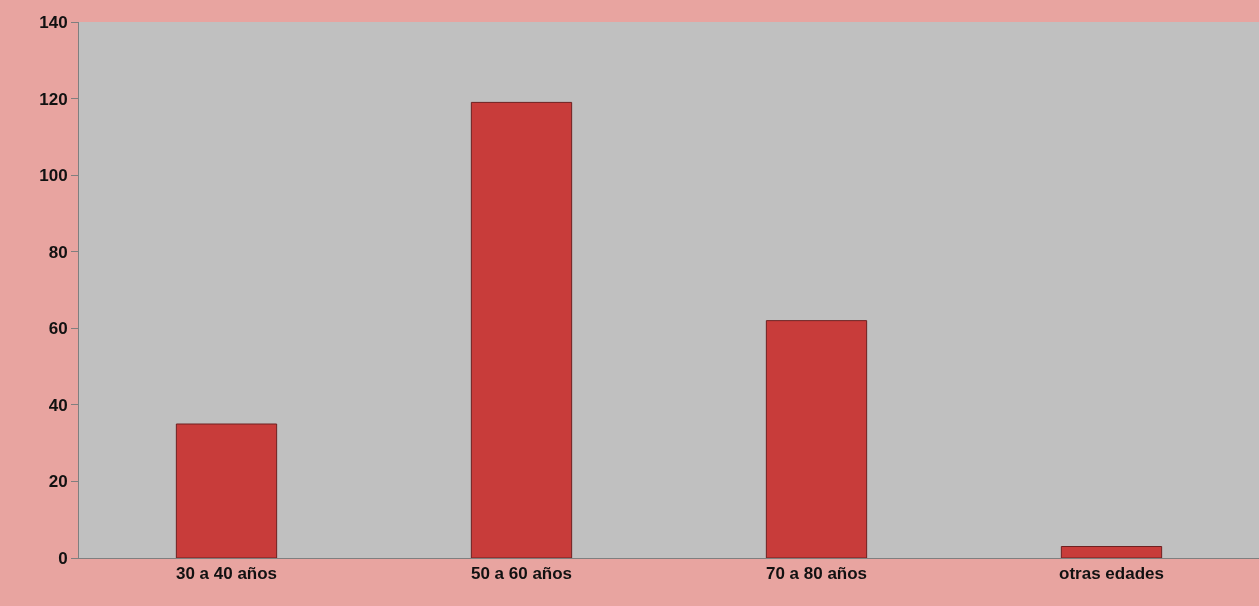 The height and width of the screenshot is (606, 1259). What do you see at coordinates (58, 252) in the screenshot?
I see `y-tick-label: 80` at bounding box center [58, 252].